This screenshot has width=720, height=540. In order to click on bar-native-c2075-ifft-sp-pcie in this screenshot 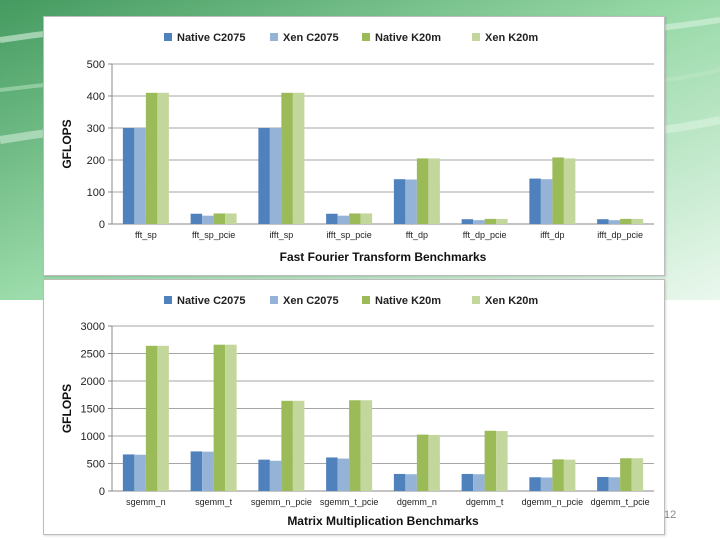, I will do `click(332, 218)`.